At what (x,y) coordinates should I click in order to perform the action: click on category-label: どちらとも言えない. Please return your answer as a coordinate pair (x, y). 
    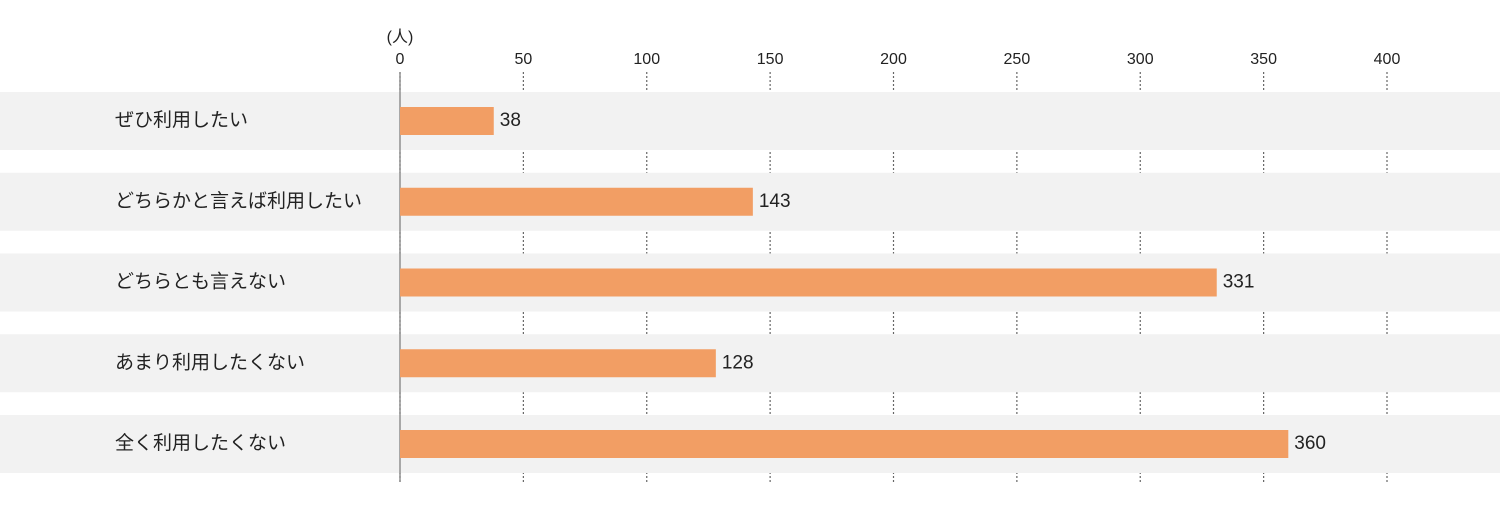
    Looking at the image, I should click on (200, 282).